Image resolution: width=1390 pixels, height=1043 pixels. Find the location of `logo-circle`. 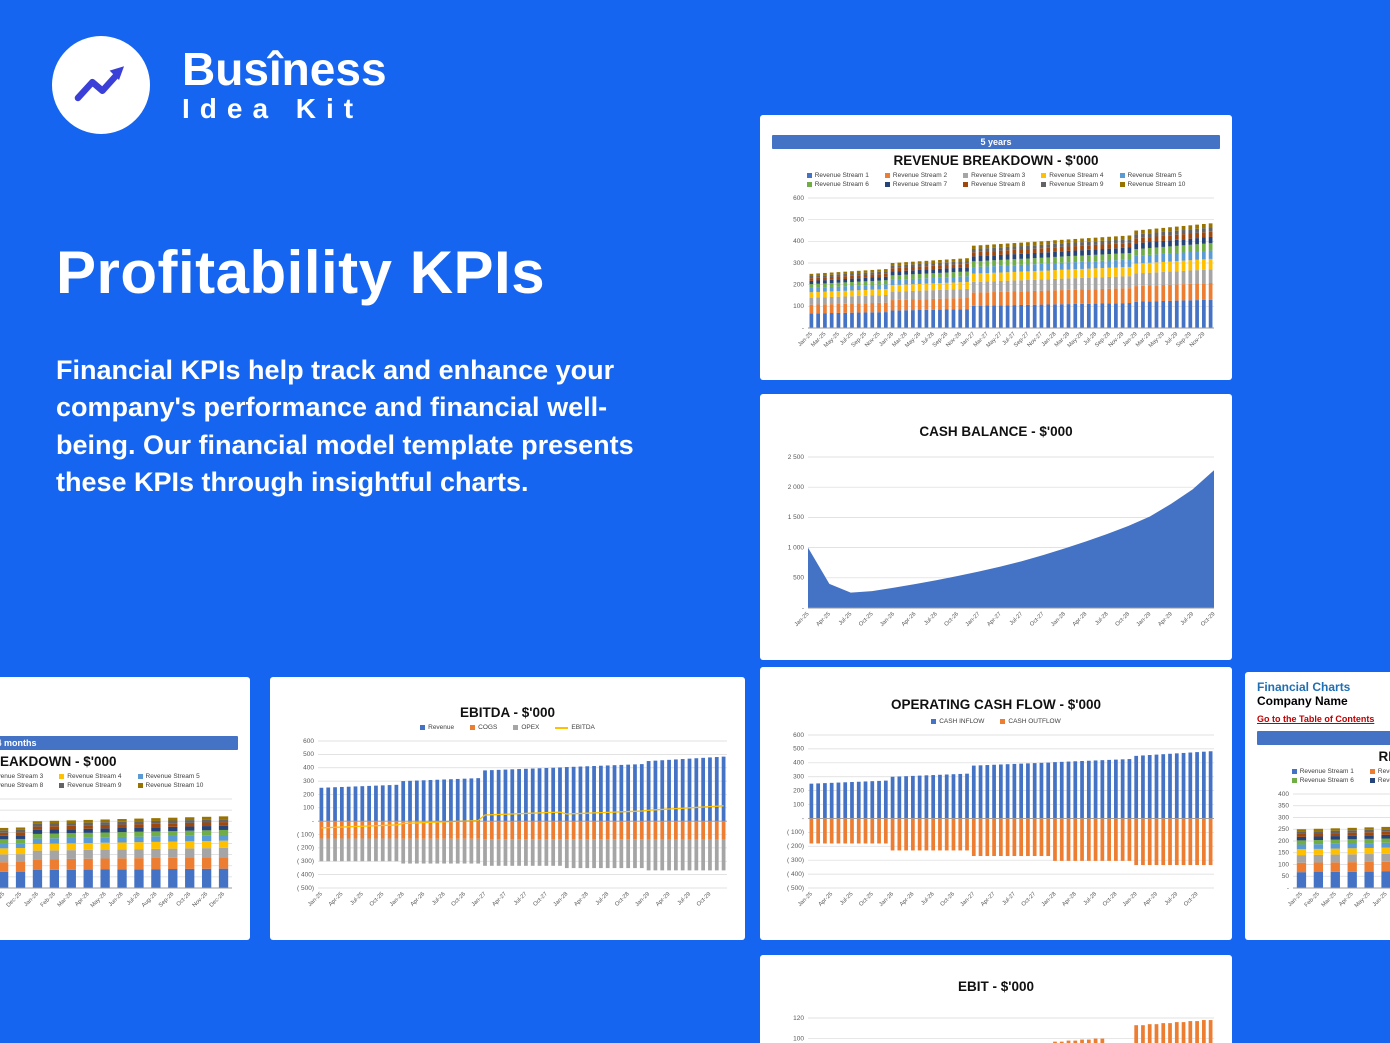

logo-circle is located at coordinates (101, 85).